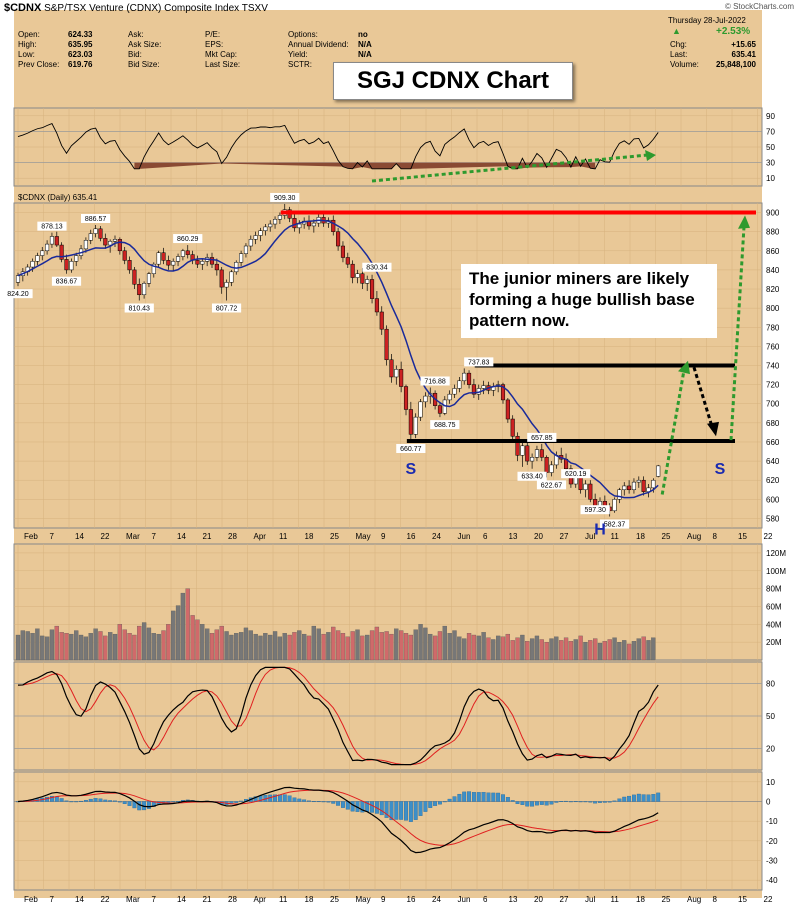 This screenshot has height=908, width=800. What do you see at coordinates (564, 536) in the screenshot?
I see `x-tick-label: 27` at bounding box center [564, 536].